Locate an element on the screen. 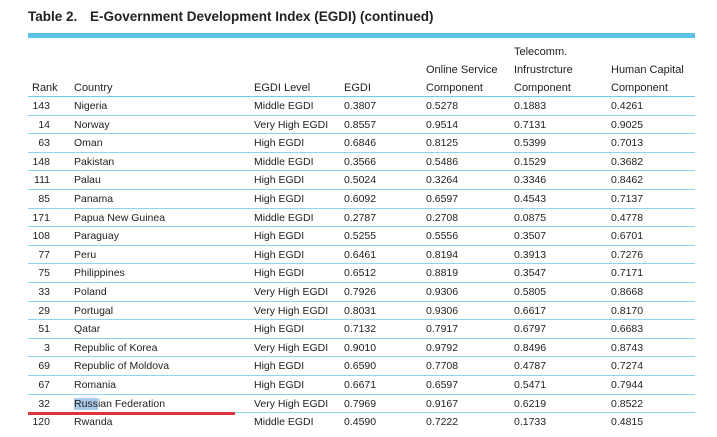 Image resolution: width=717 pixels, height=437 pixels. egdi-cell: 0.8031 is located at coordinates (360, 310).